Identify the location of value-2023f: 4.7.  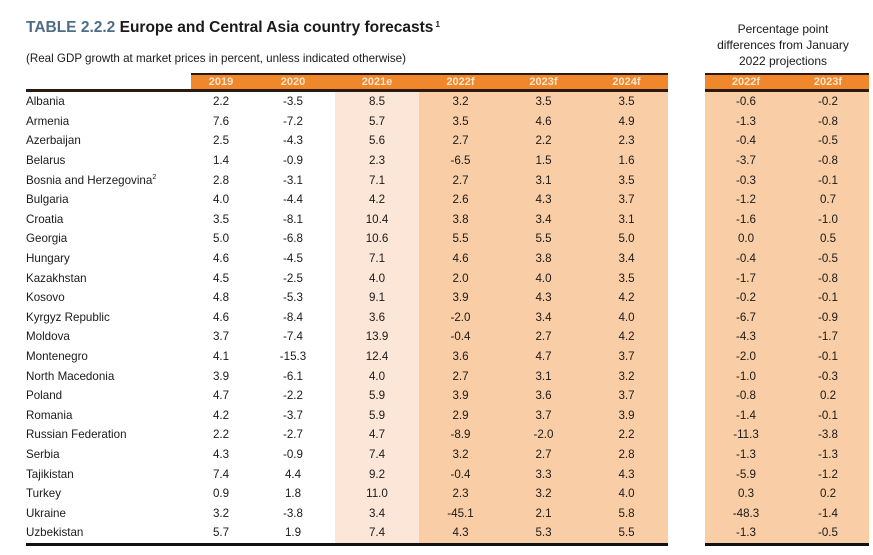
(543, 356).